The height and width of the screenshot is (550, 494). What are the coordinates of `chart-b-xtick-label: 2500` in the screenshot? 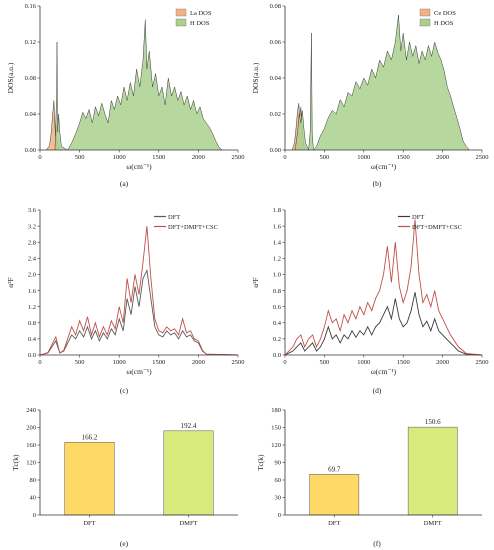 It's located at (482, 157).